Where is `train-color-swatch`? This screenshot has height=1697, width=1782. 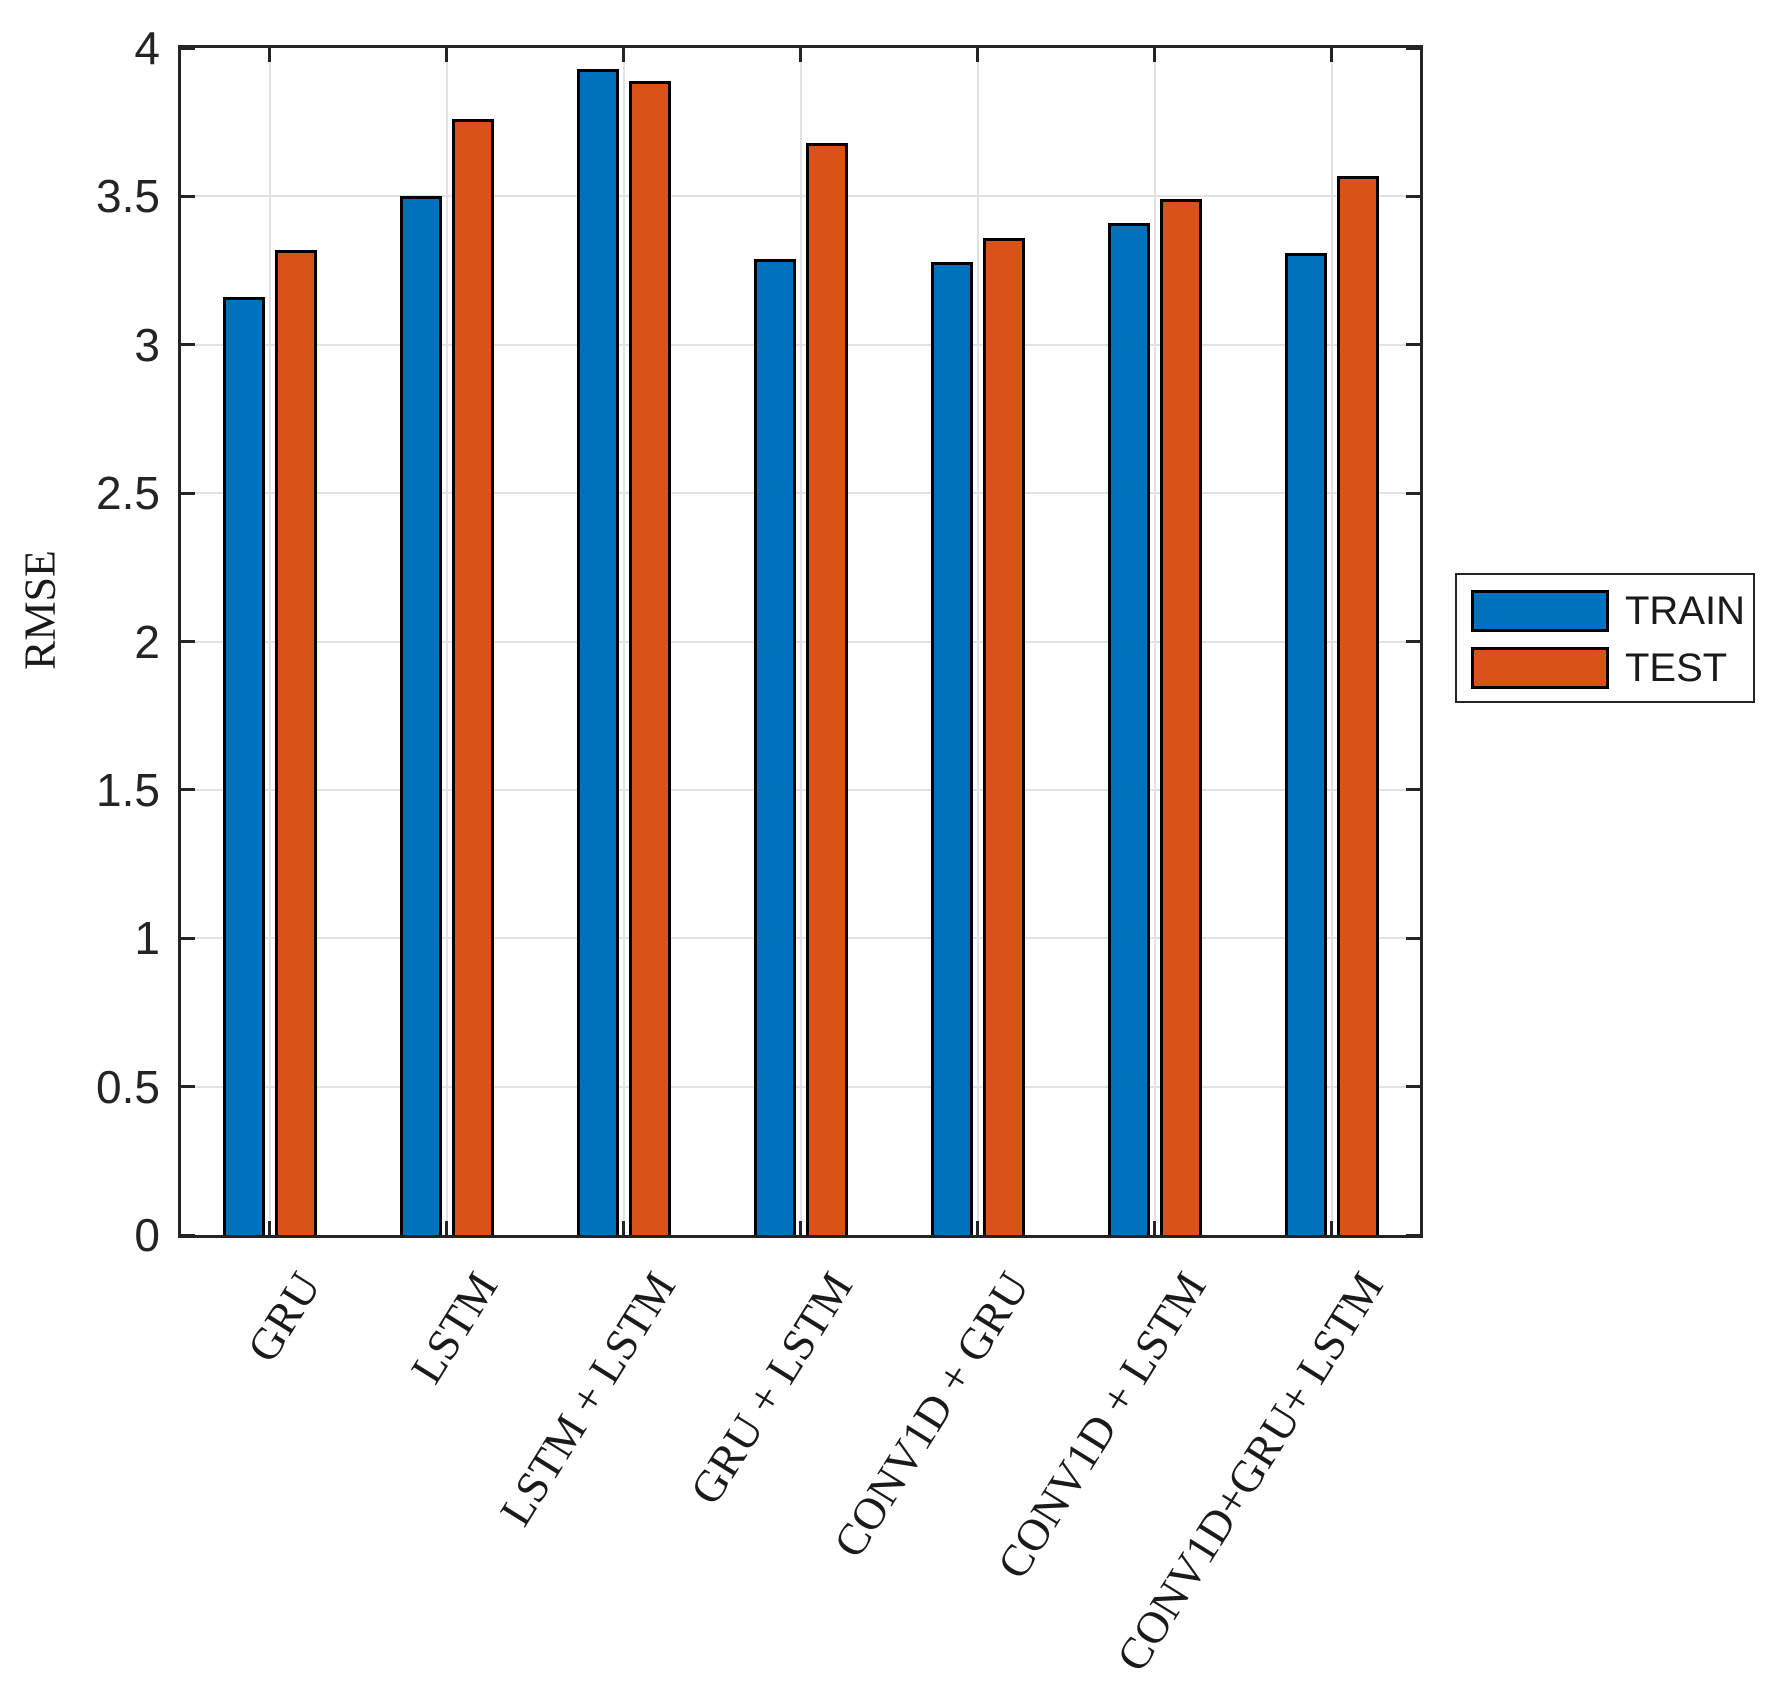 train-color-swatch is located at coordinates (1540, 611).